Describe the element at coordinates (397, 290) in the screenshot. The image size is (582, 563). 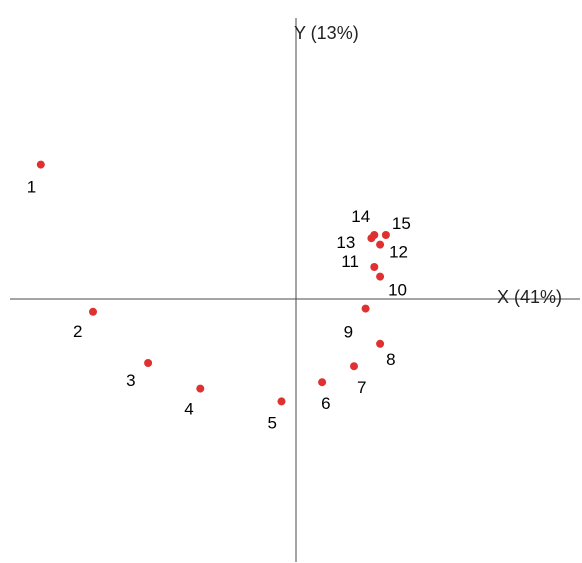
I see `point-label-10: 10` at that location.